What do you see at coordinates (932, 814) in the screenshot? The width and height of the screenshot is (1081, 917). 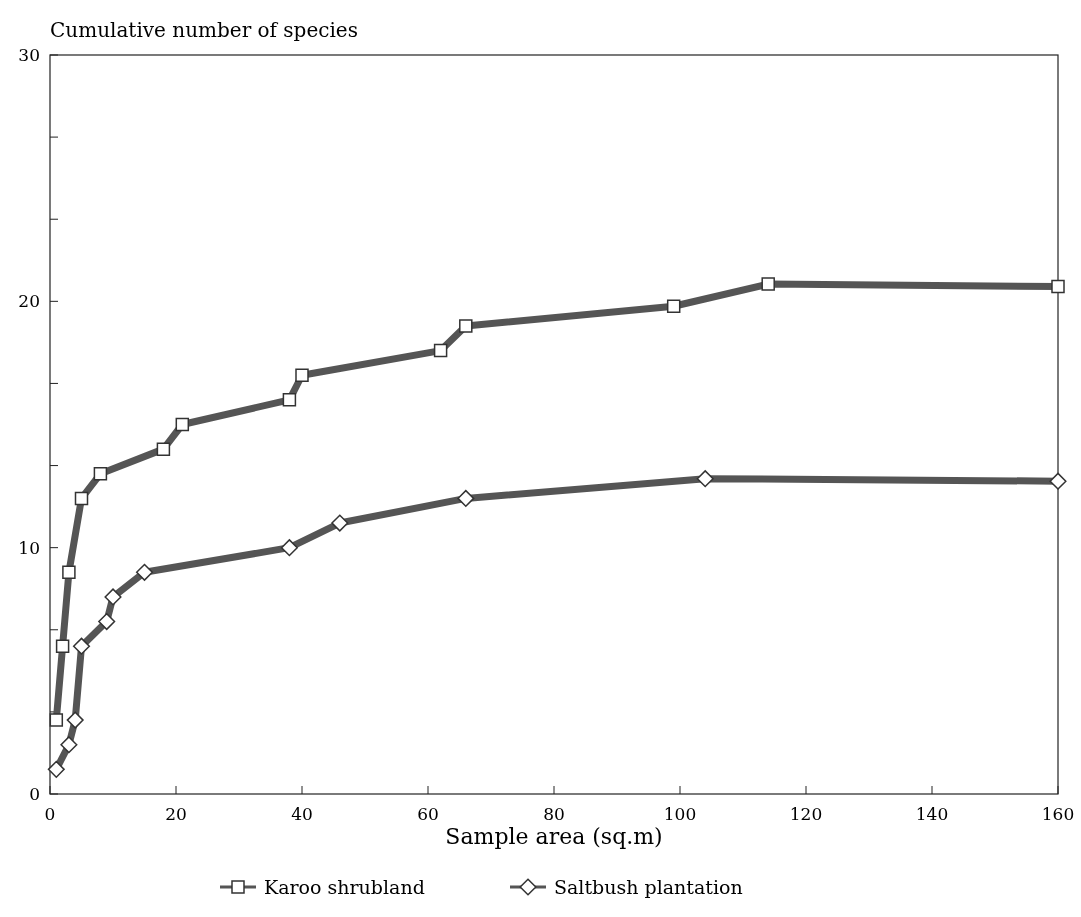 I see `x-tick-label: 140` at bounding box center [932, 814].